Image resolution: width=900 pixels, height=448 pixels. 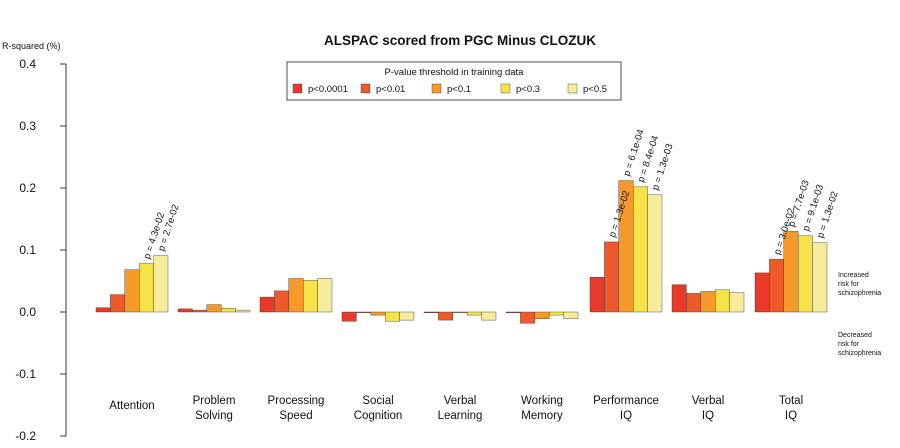 I want to click on legend-label: p<0.01, so click(x=390, y=89).